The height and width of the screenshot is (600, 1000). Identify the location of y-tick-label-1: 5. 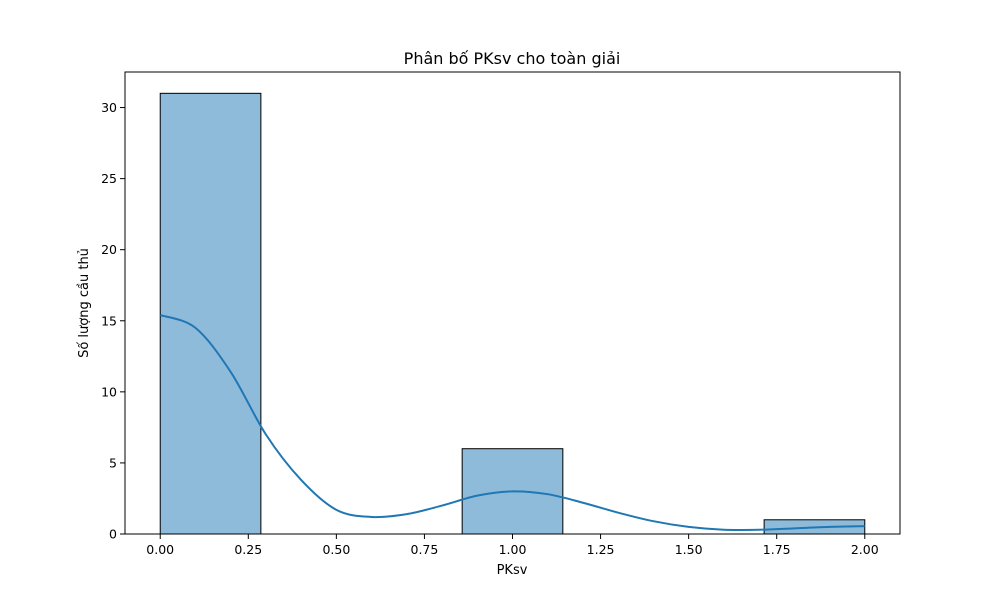
(113, 462).